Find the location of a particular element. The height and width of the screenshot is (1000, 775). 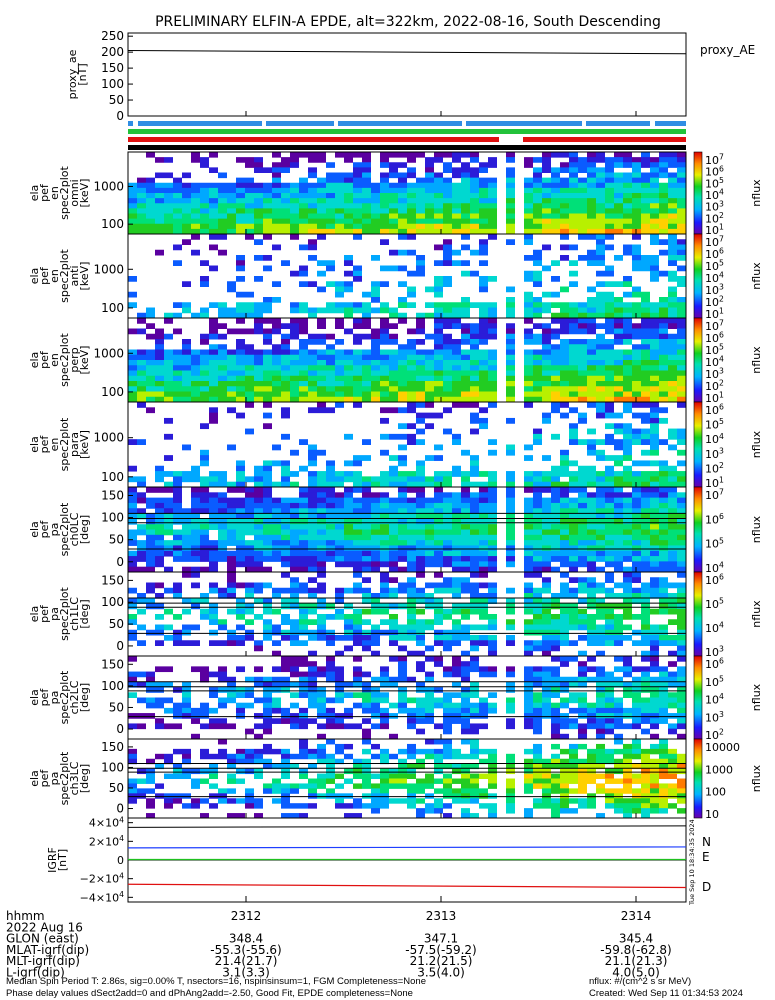

y-label-line: ch1LC is located at coordinates (74, 614).